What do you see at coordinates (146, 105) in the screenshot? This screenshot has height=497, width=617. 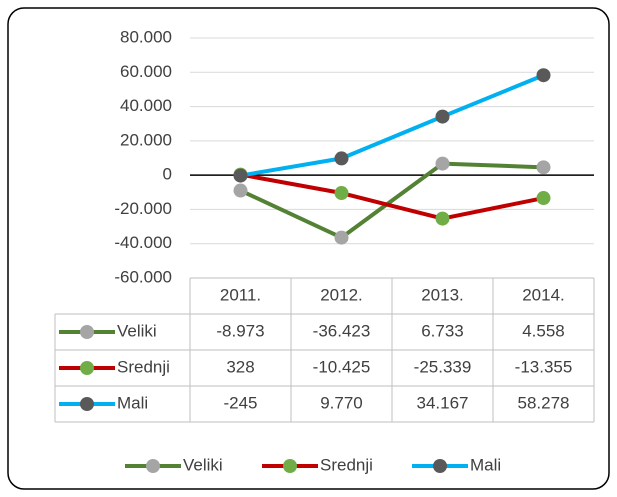 I see `y-tick-label: 40.000` at bounding box center [146, 105].